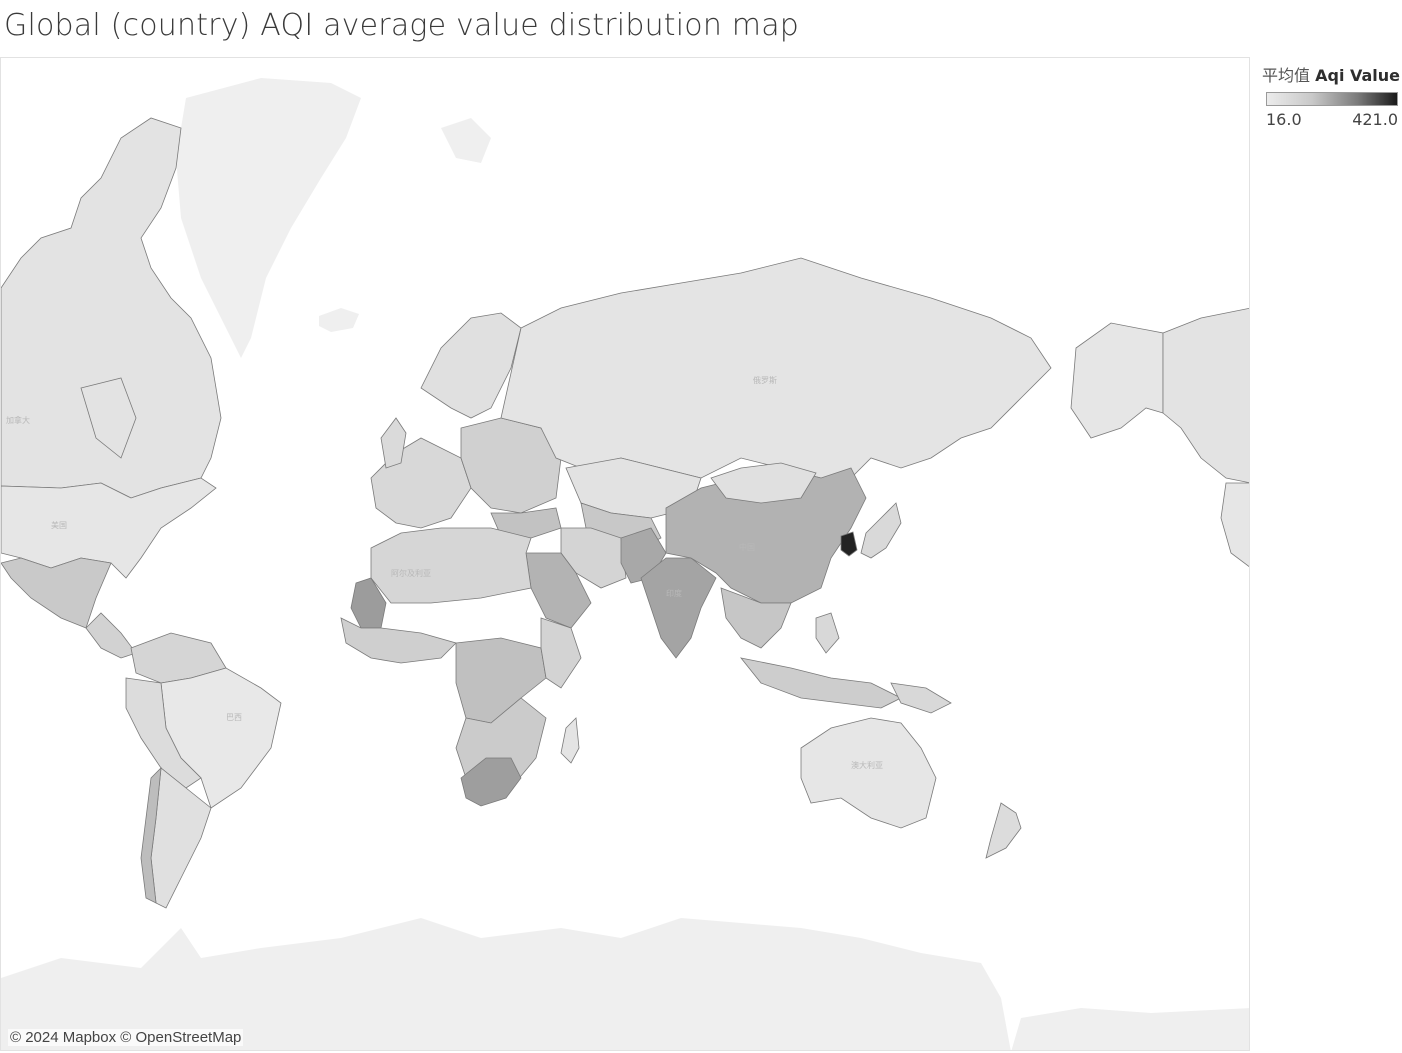  What do you see at coordinates (491, 782) in the screenshot?
I see `country-south-africa` at bounding box center [491, 782].